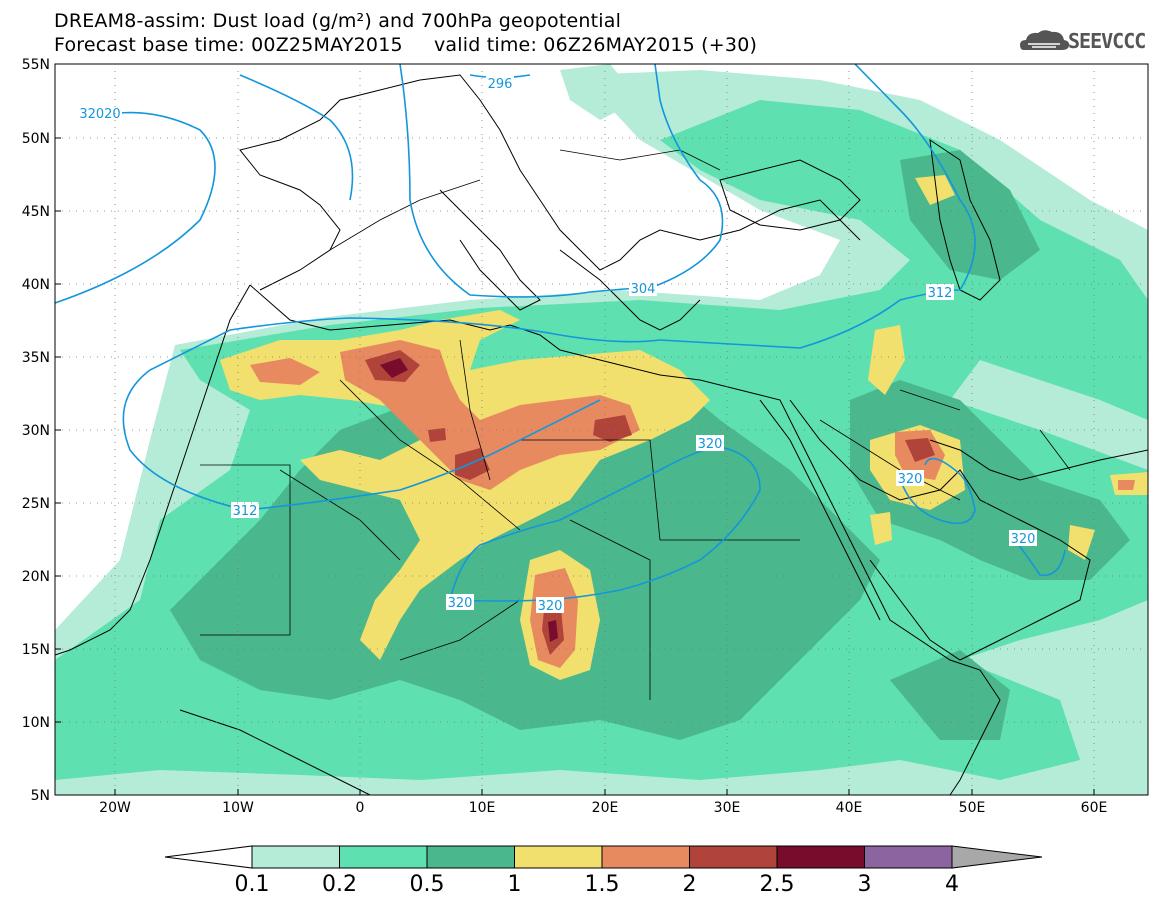 The height and width of the screenshot is (907, 1165). What do you see at coordinates (952, 884) in the screenshot?
I see `colorbar-label: 4` at bounding box center [952, 884].